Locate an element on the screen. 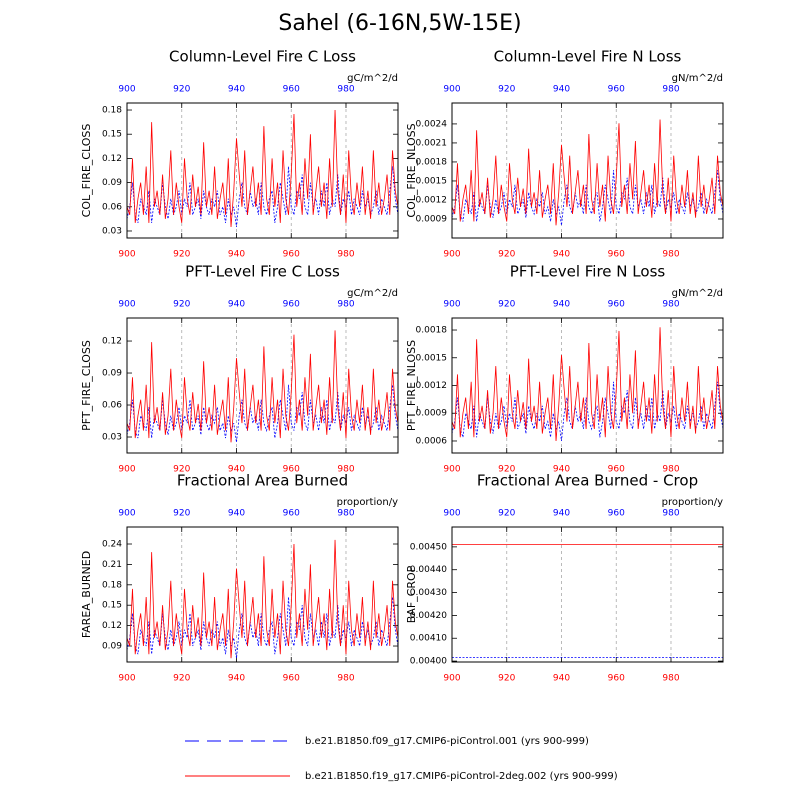 The height and width of the screenshot is (800, 800). y-tick-label: 0.0021 is located at coordinates (432, 143).